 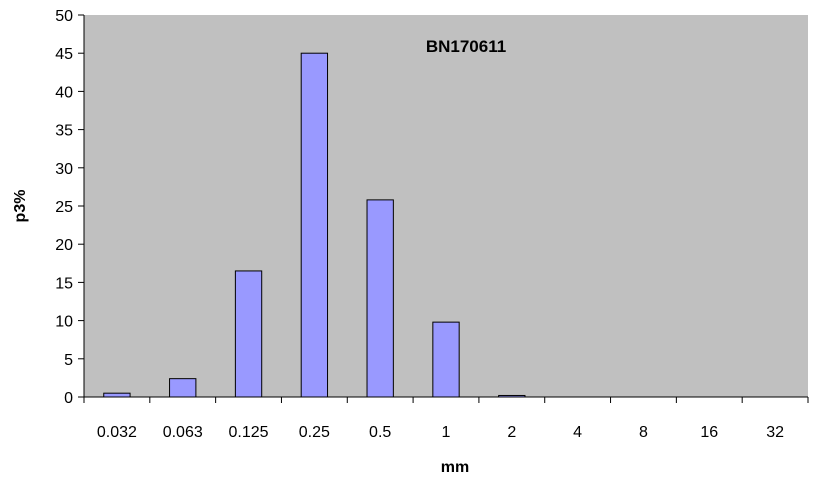 What do you see at coordinates (466, 46) in the screenshot?
I see `chart-title: BN170611` at bounding box center [466, 46].